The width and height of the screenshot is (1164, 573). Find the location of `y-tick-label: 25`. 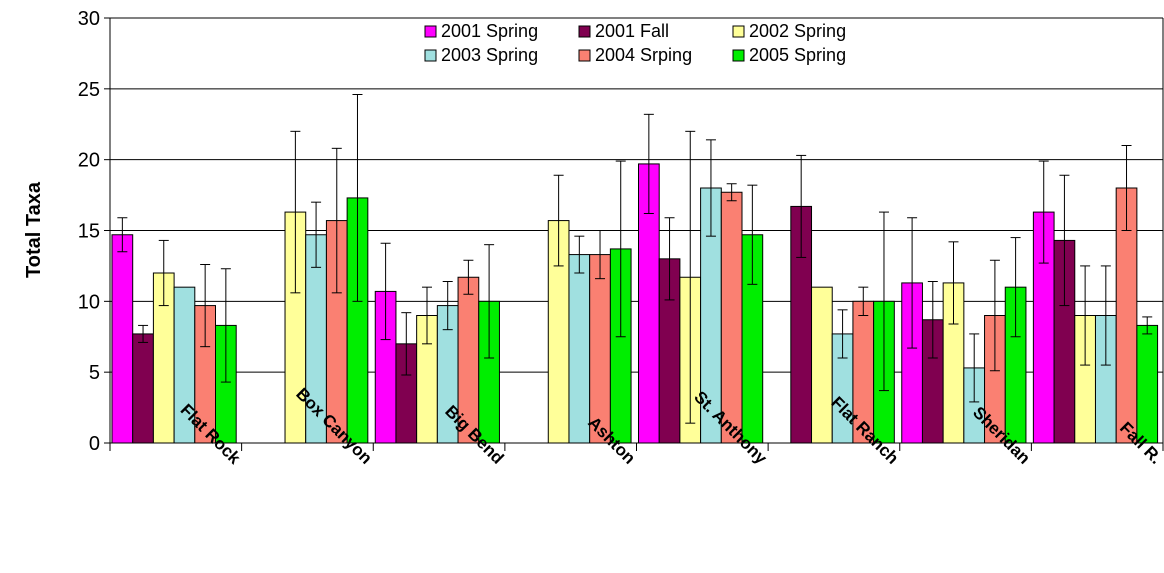

y-tick-label: 25 is located at coordinates (89, 90).